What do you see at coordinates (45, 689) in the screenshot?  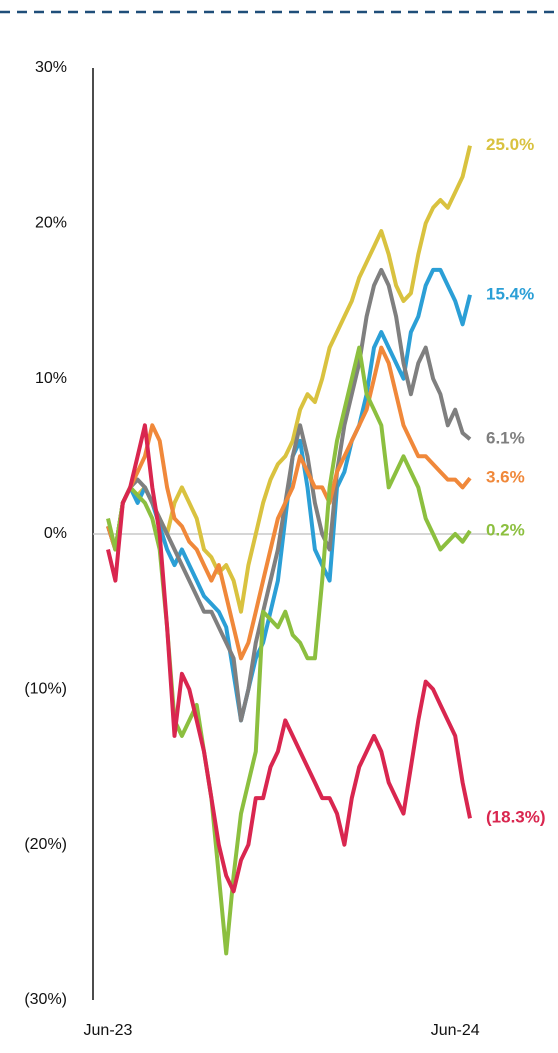 I see `y-tick-label: (10%)` at bounding box center [45, 689].